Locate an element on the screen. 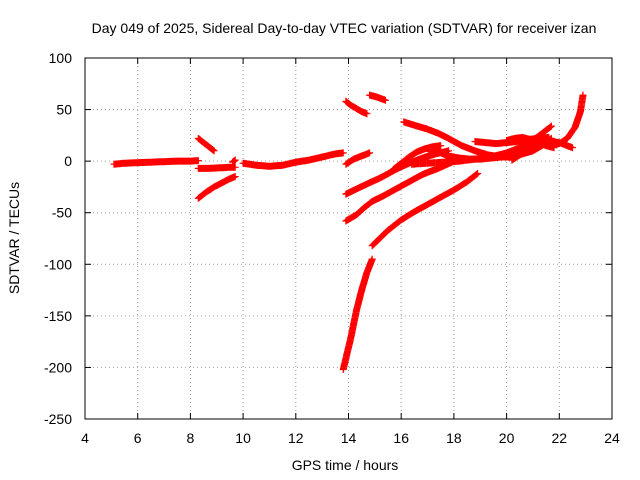 This screenshot has height=480, width=640. x-tick-label: 6 is located at coordinates (138, 438).